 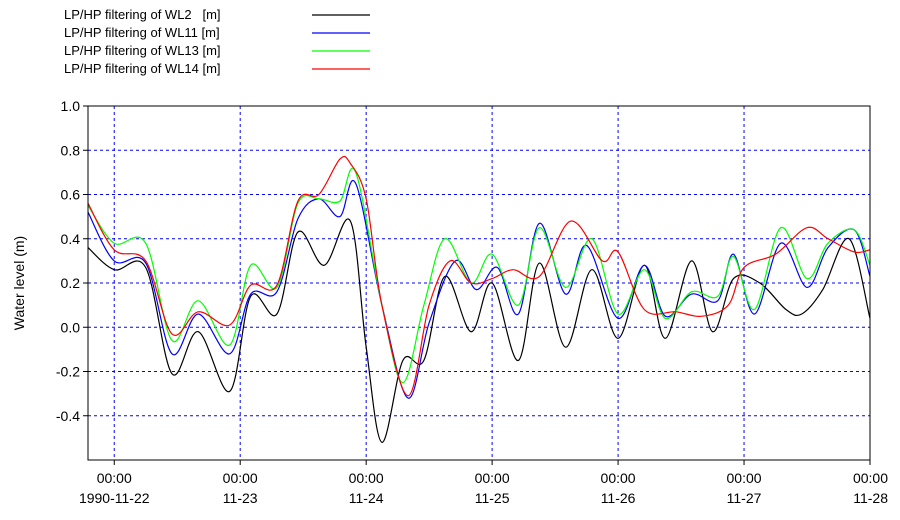 What do you see at coordinates (142, 14) in the screenshot?
I see `legend-label-wl2: LP/HP filtering of WL2 [m]` at bounding box center [142, 14].